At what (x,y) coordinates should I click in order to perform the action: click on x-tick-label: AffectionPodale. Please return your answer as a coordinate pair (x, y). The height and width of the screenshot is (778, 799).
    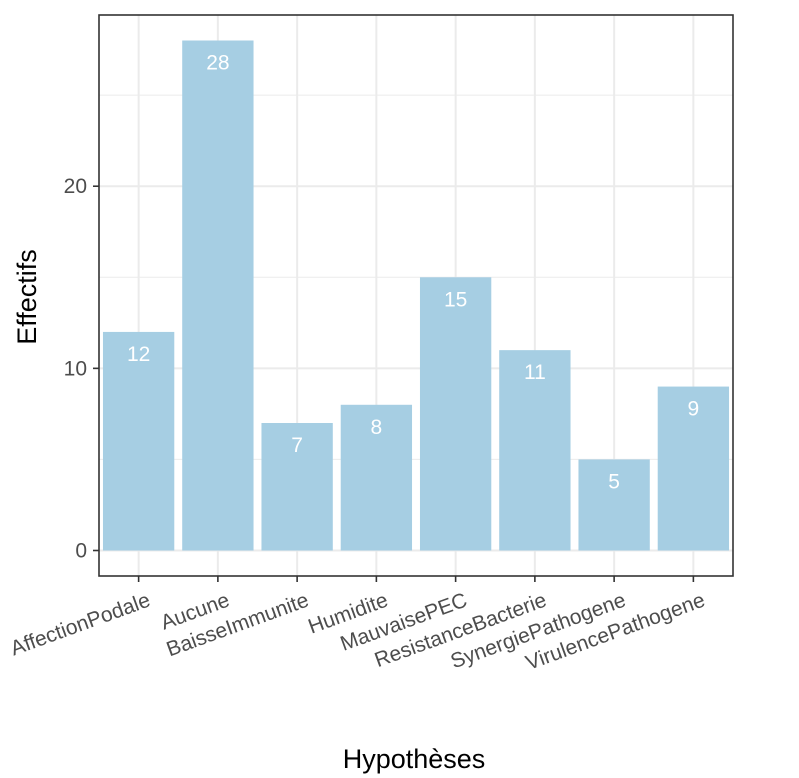
    Looking at the image, I should click on (81, 625).